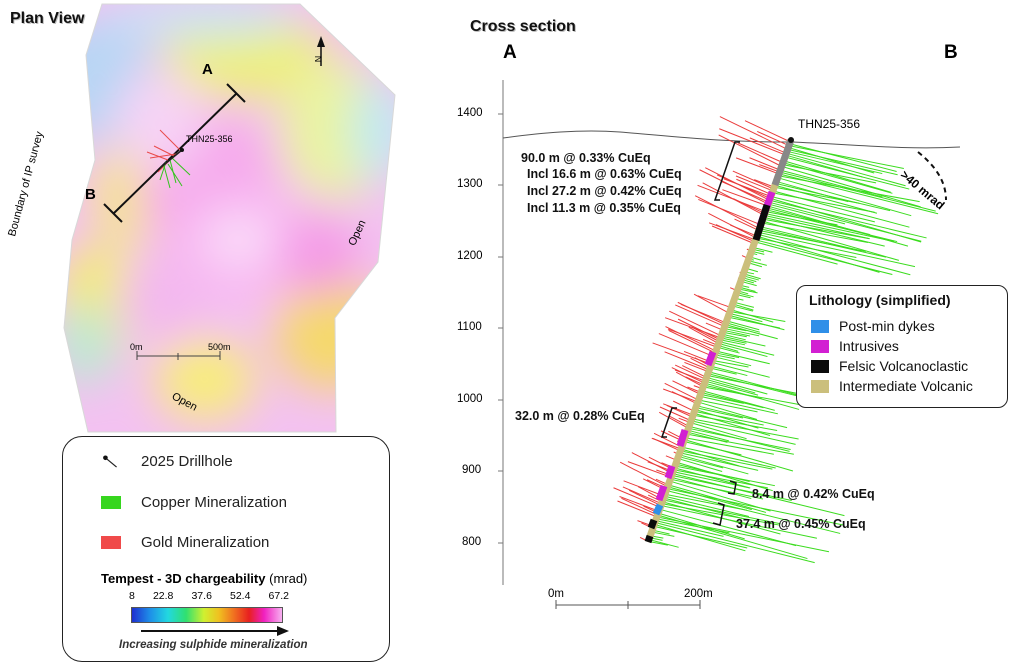 The image size is (1024, 667). I want to click on colorbar-unit: (mrad), so click(288, 578).